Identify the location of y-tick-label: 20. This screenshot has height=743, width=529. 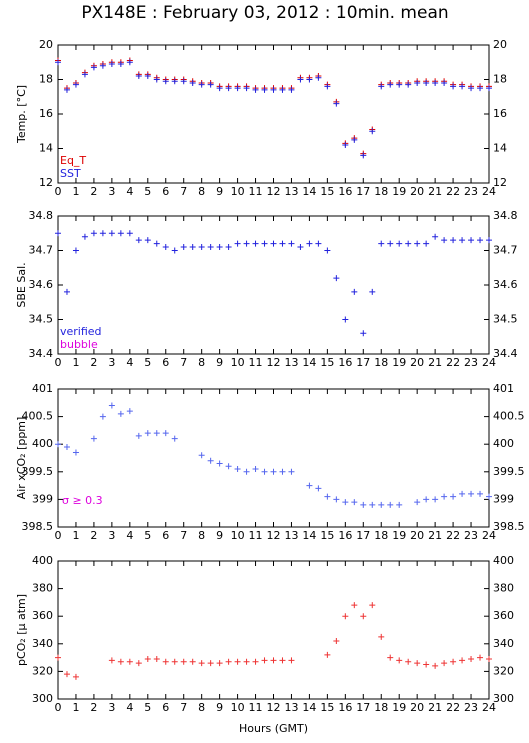
(500, 44).